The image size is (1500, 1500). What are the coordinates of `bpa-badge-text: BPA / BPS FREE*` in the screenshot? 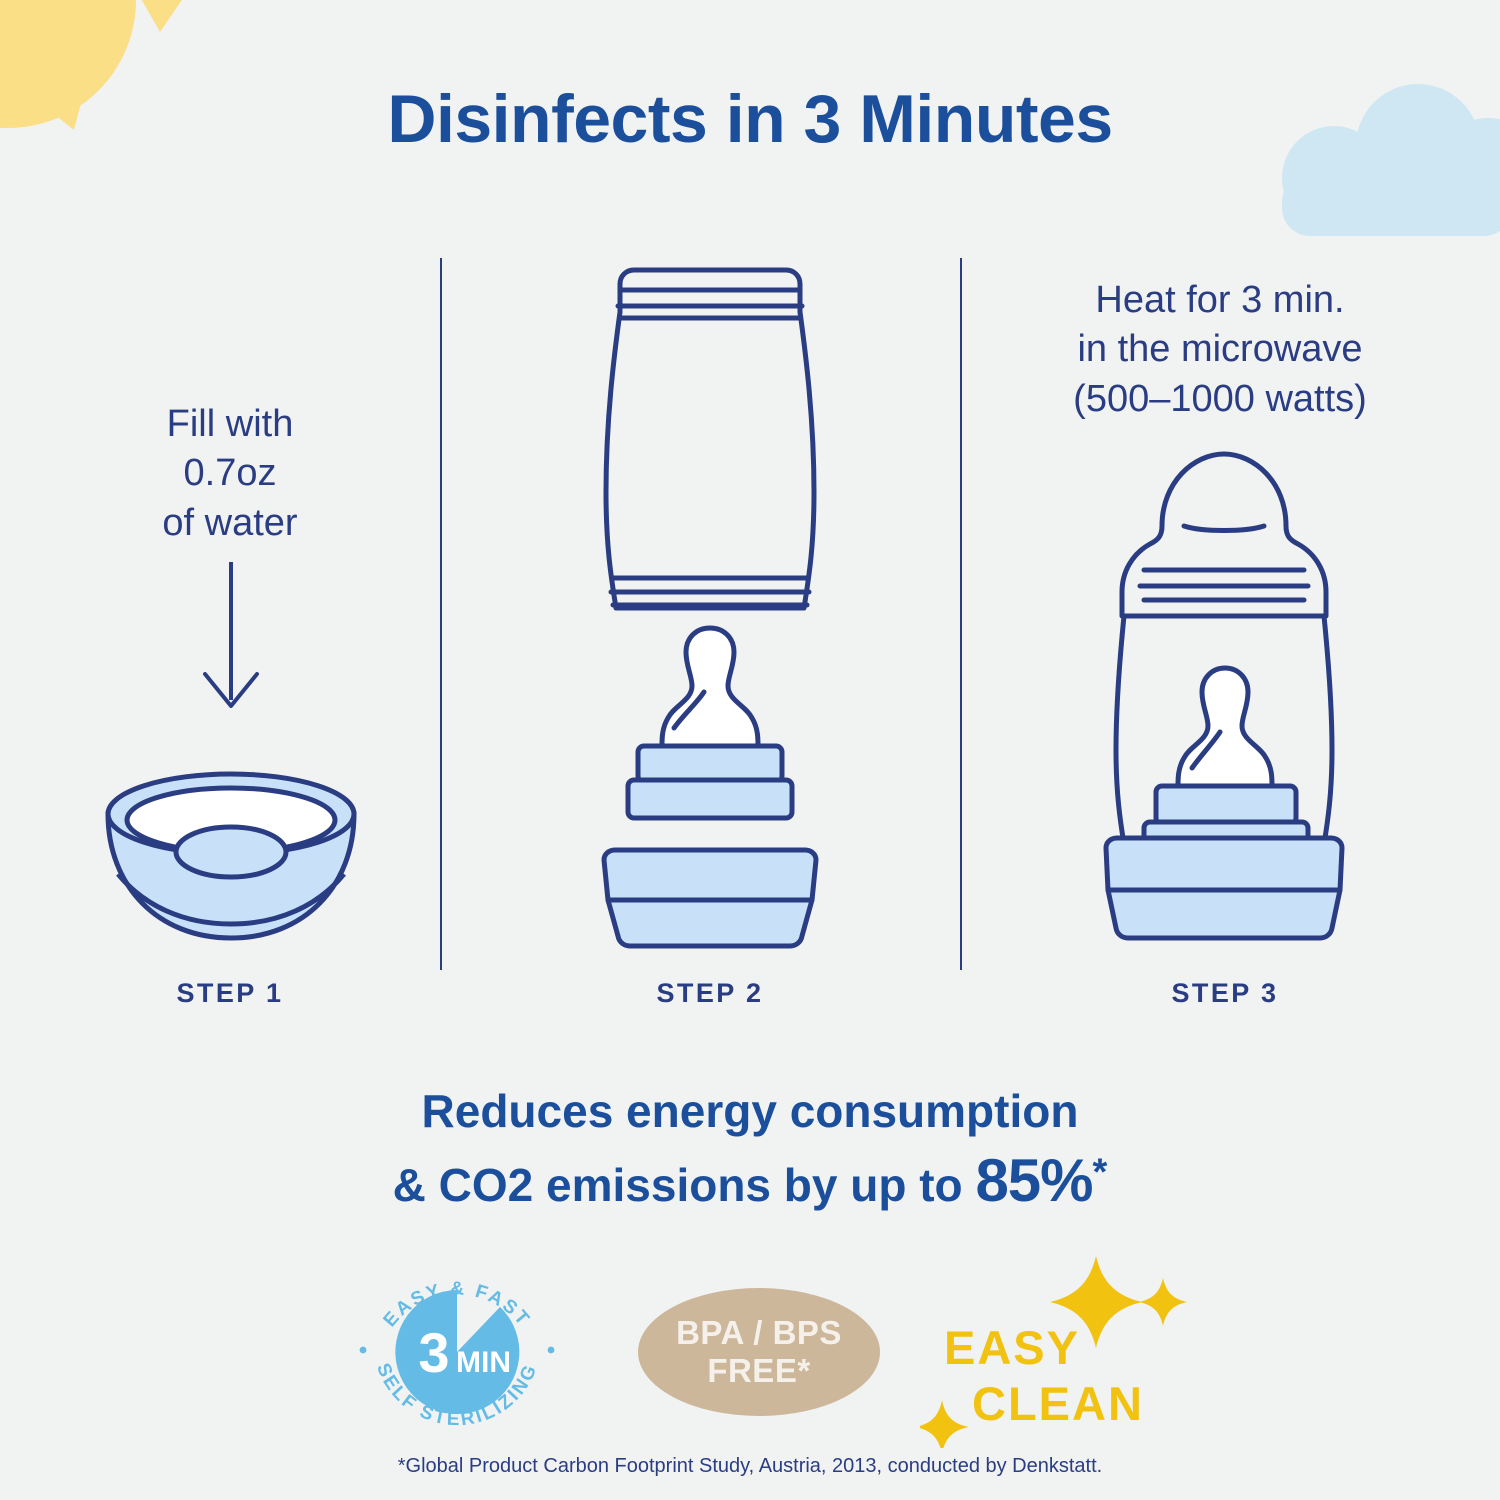 It's located at (759, 1352).